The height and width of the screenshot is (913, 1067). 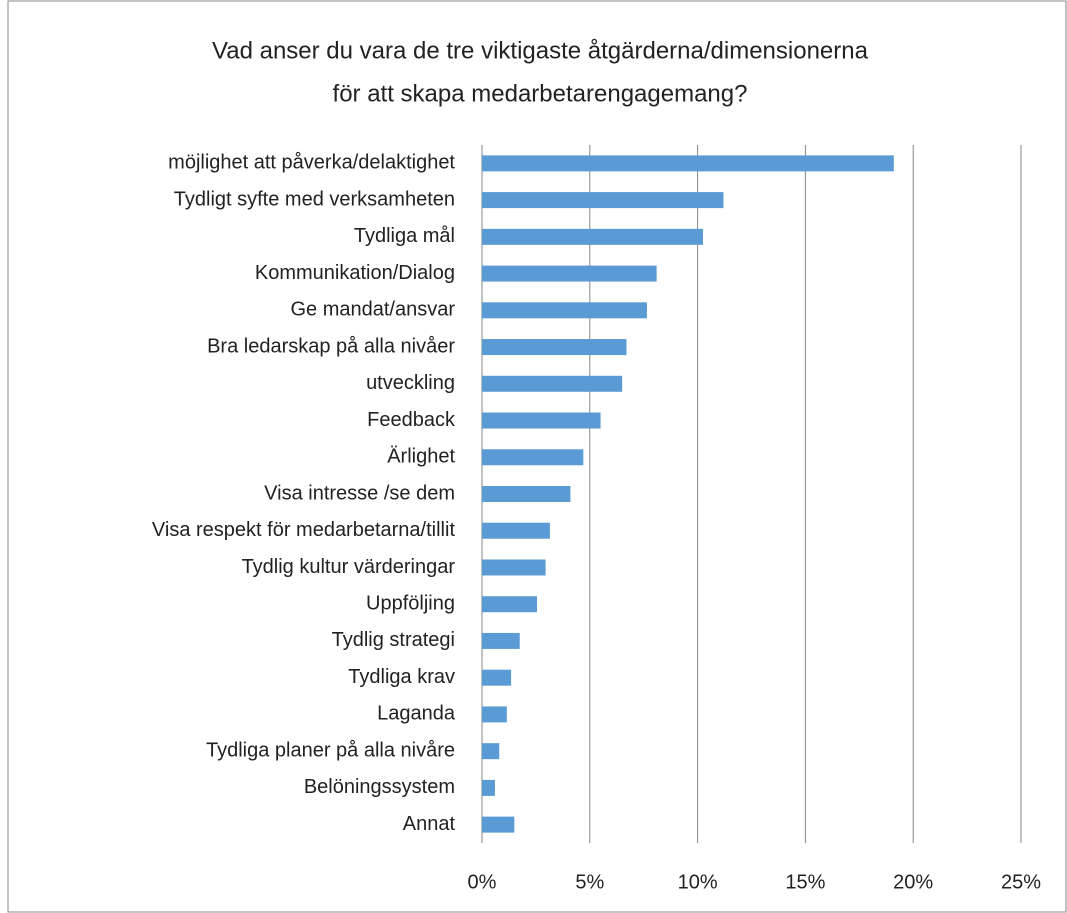 What do you see at coordinates (589, 882) in the screenshot?
I see `x-tick-label: 5%` at bounding box center [589, 882].